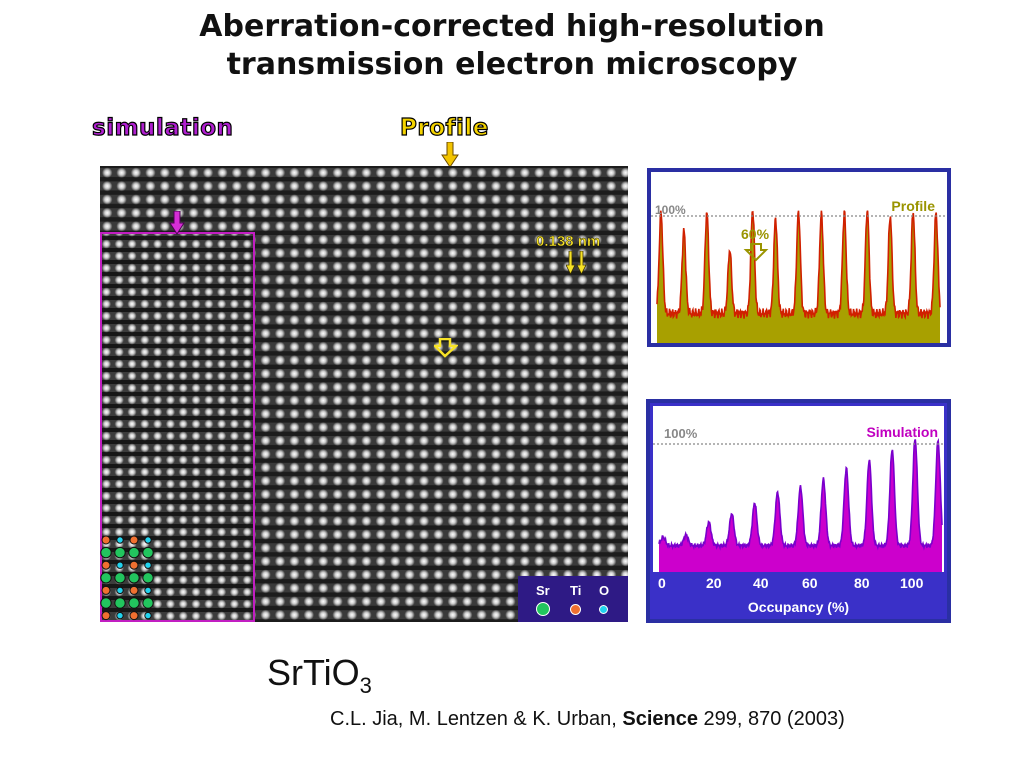 This screenshot has height=768, width=1024. Describe the element at coordinates (512, 26) in the screenshot. I see `title-line-1: Aberration-corrected high-resolution` at that location.